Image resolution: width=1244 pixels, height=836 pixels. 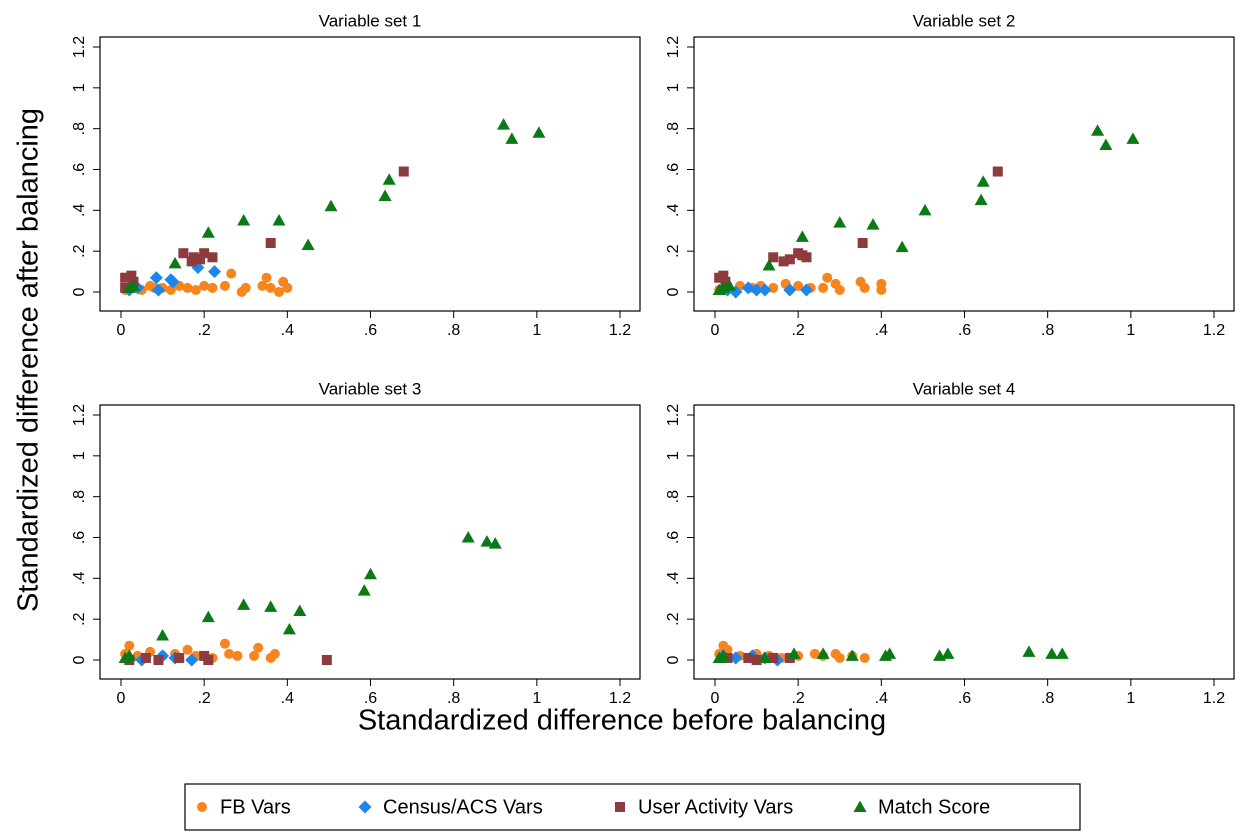 I want to click on x-tick-label: 1, so click(x=536, y=330).